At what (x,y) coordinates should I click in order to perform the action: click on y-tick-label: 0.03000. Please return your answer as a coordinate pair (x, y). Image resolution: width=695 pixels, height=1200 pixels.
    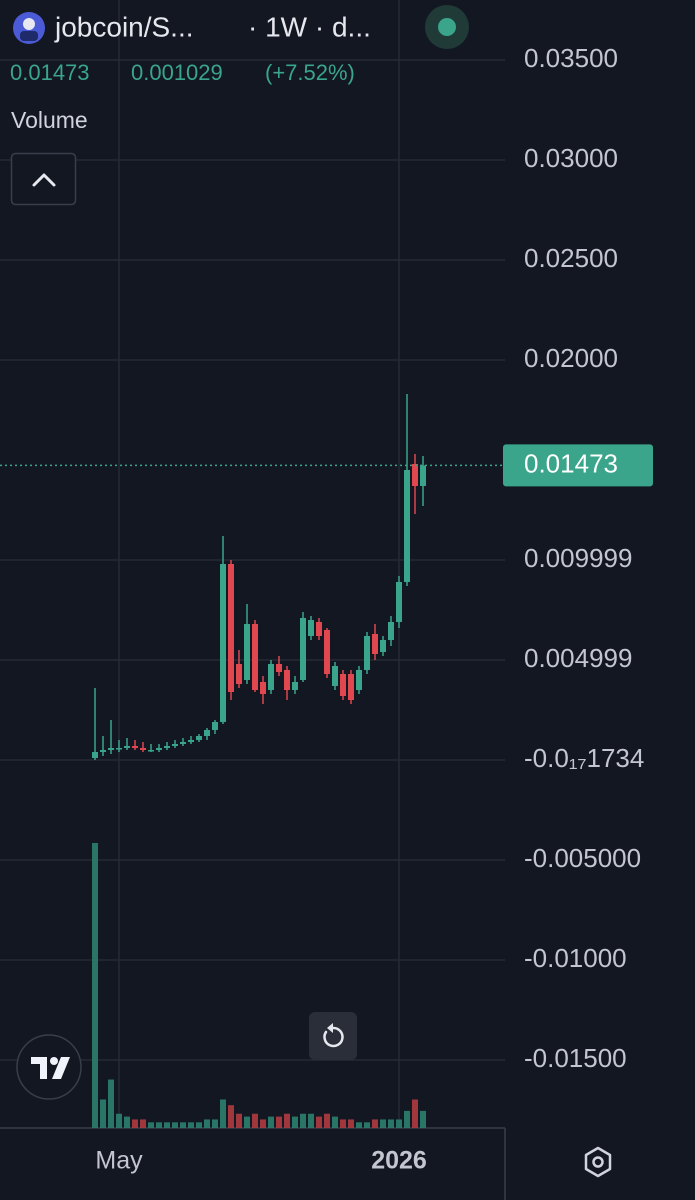
    Looking at the image, I should click on (571, 158).